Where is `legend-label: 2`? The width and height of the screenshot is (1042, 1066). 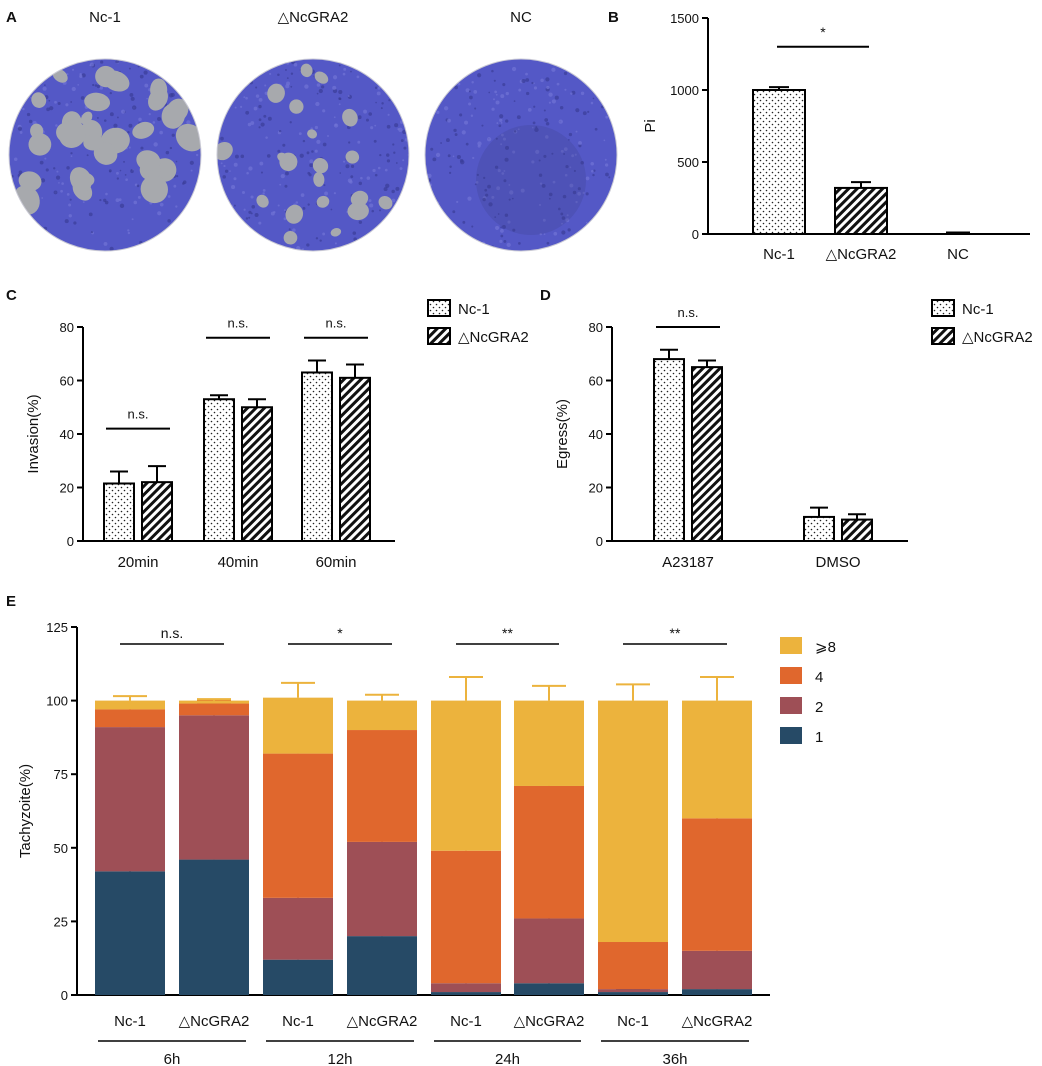
legend-label: 2 is located at coordinates (819, 707).